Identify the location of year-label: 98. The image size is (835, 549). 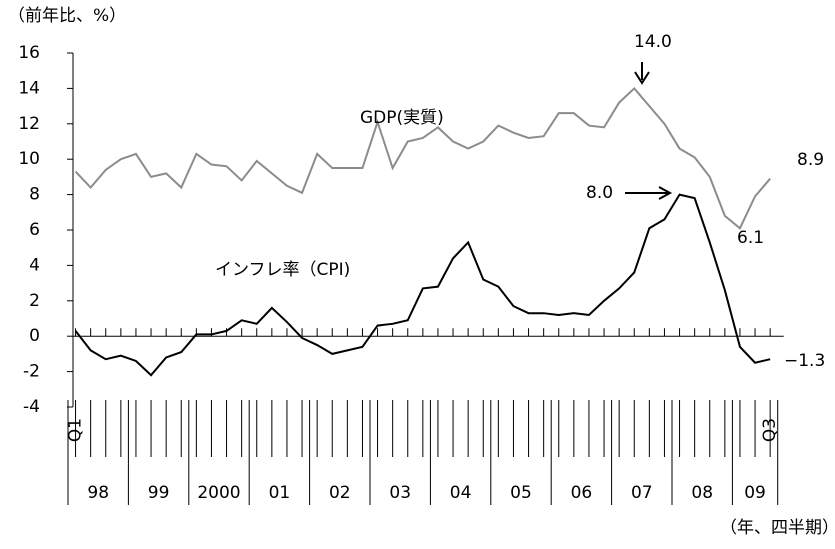
(98, 493).